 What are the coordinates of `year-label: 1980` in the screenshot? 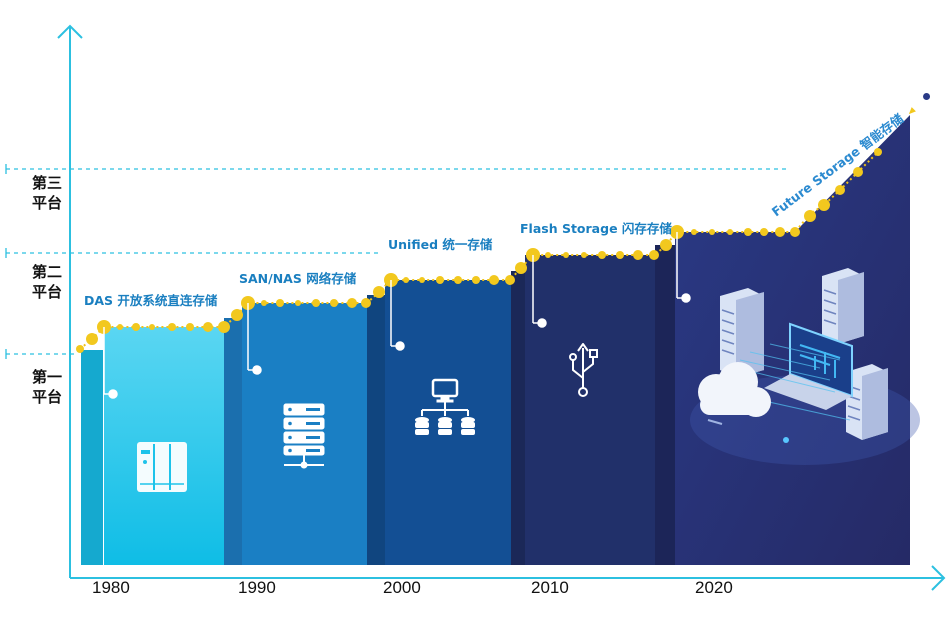 It's located at (111, 587).